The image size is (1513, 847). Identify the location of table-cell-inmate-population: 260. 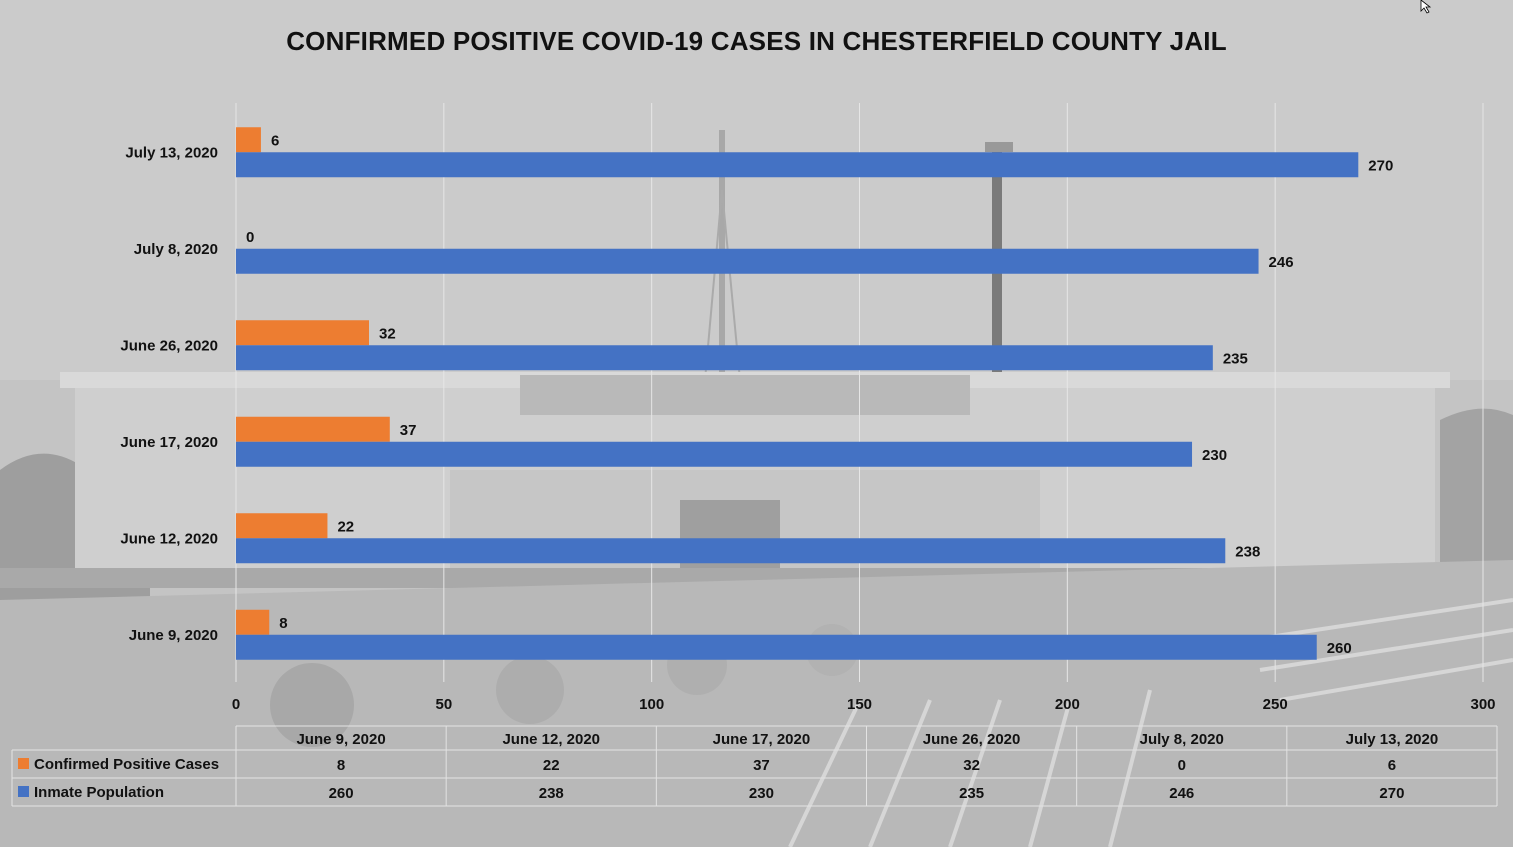
(341, 793).